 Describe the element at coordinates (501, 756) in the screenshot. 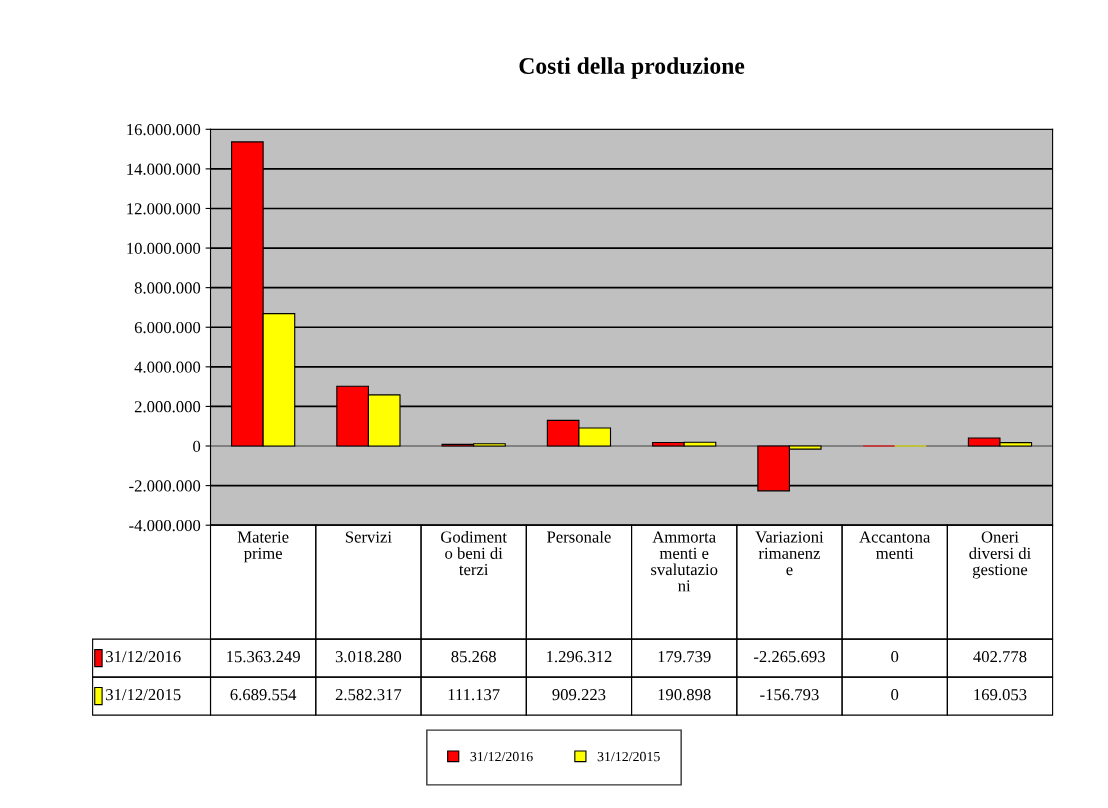

I see `text: 31/12/2016` at that location.